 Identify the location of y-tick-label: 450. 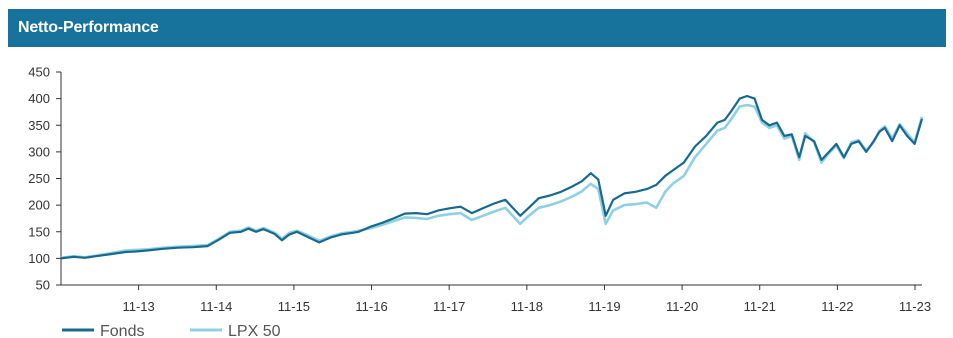
(39, 72).